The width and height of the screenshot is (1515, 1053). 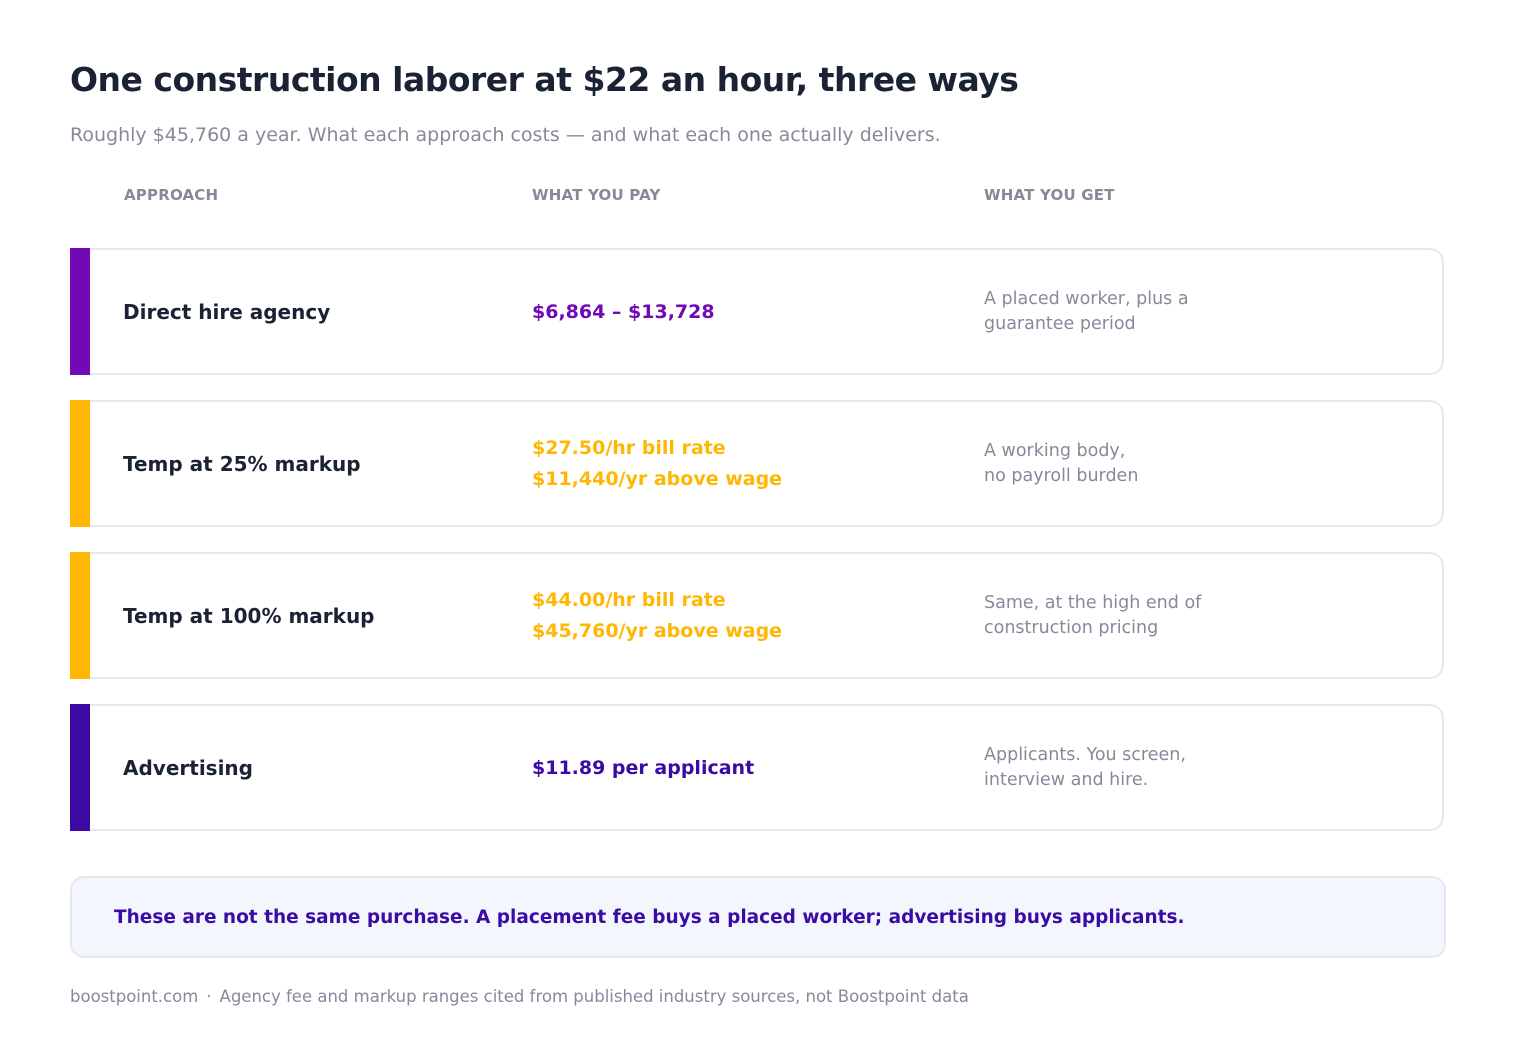 I want to click on row-pay-line: $6,864 – $13,728, so click(x=623, y=311).